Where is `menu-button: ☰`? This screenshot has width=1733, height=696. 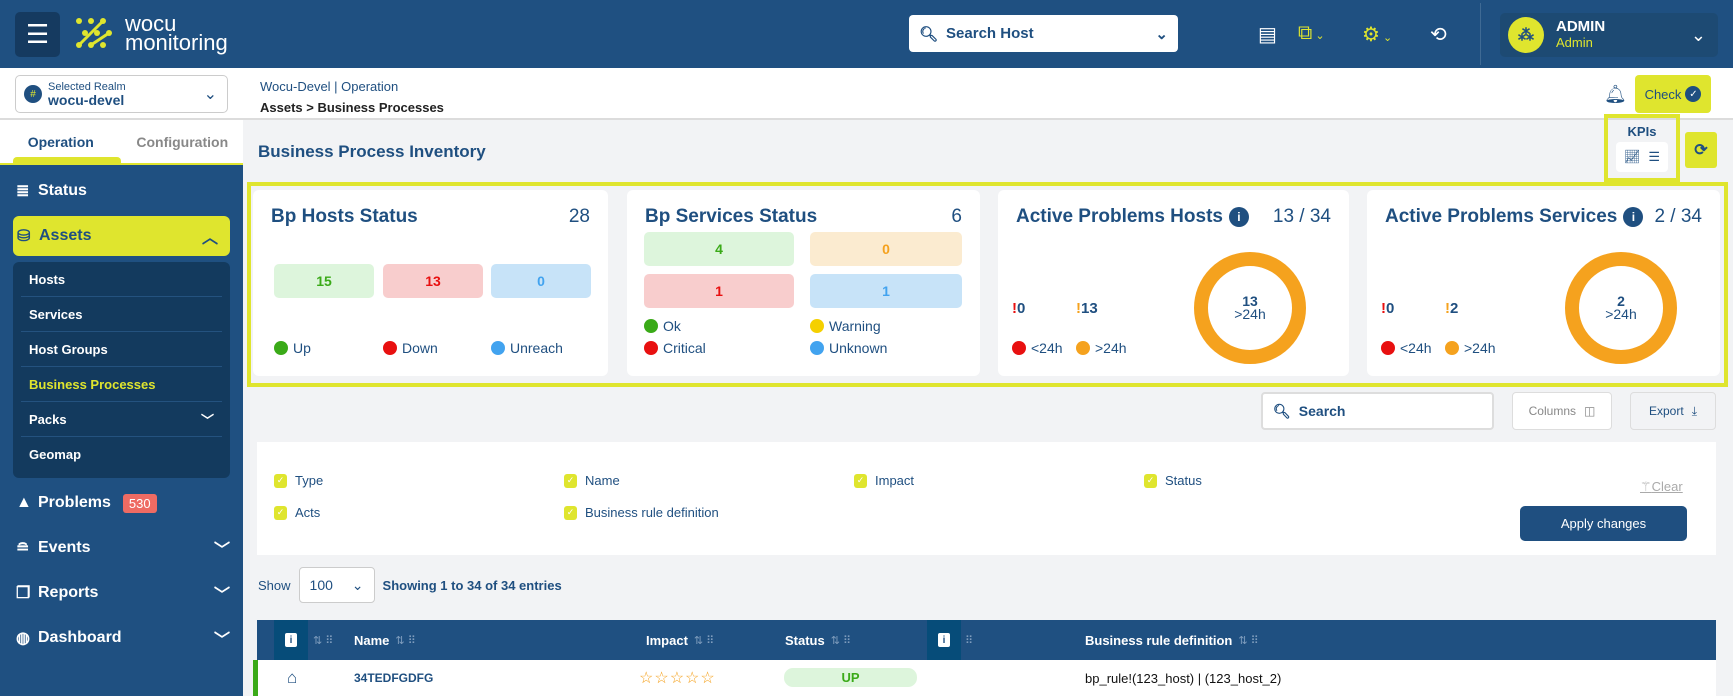
menu-button: ☰ is located at coordinates (37, 34).